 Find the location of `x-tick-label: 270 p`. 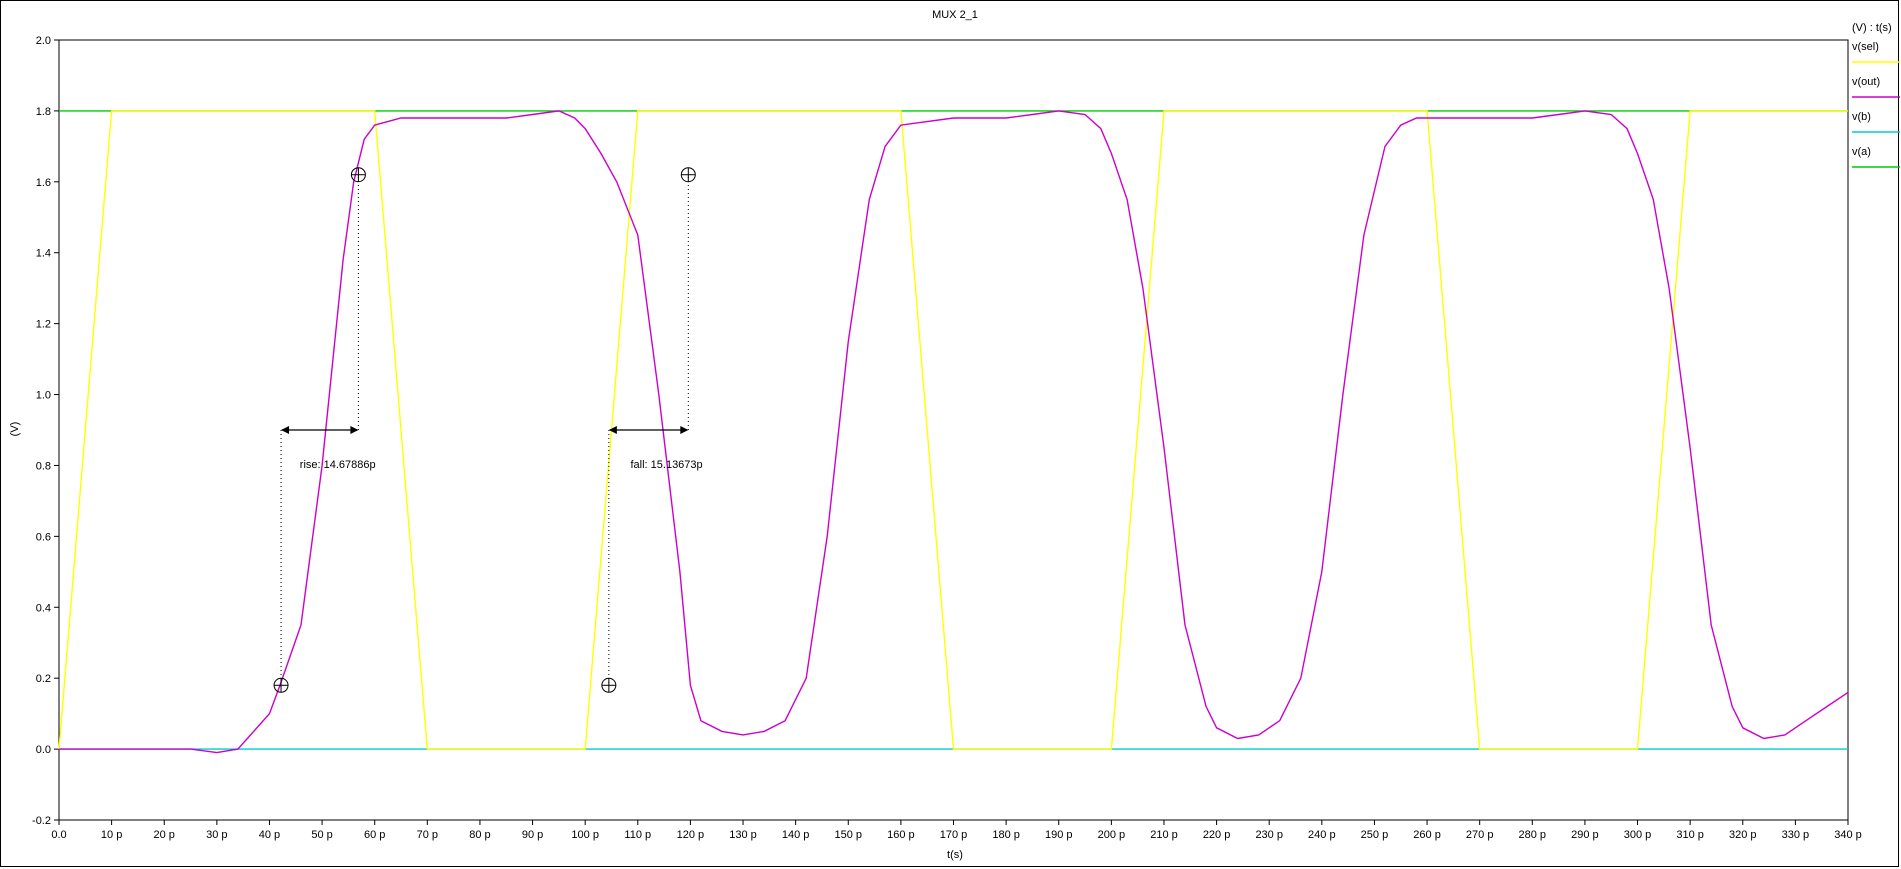

x-tick-label: 270 p is located at coordinates (1480, 835).